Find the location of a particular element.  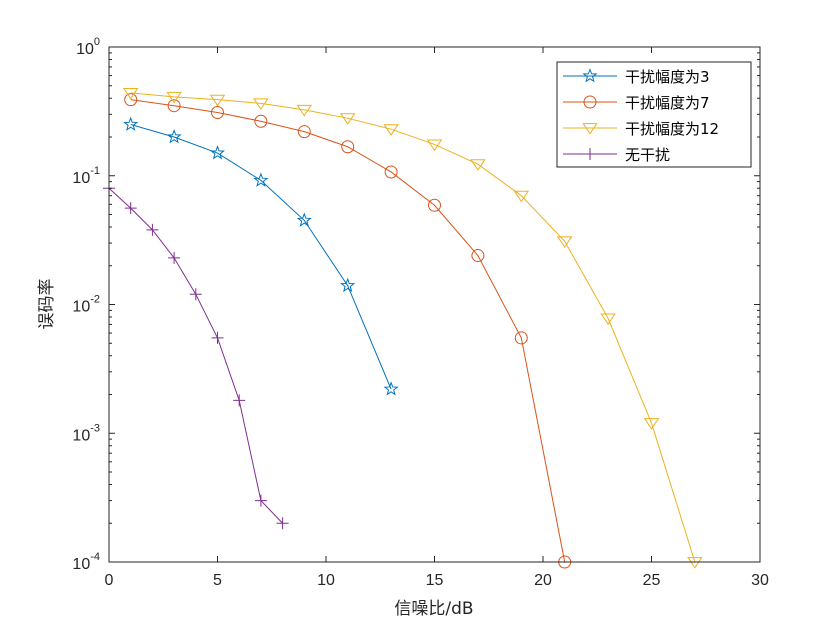

legend-item: 无干扰 is located at coordinates (616, 155).